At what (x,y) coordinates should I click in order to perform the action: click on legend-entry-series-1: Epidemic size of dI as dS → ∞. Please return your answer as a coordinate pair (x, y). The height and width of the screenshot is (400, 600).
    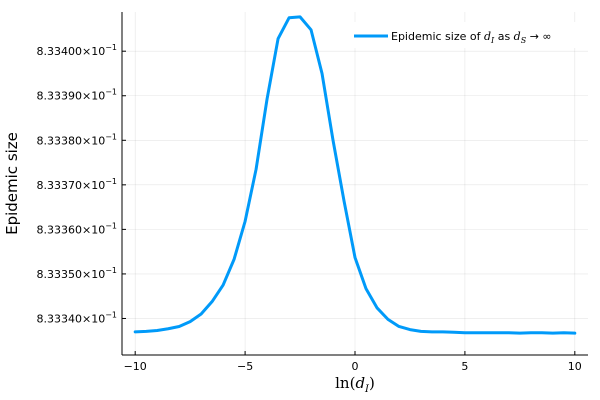
    Looking at the image, I should click on (471, 37).